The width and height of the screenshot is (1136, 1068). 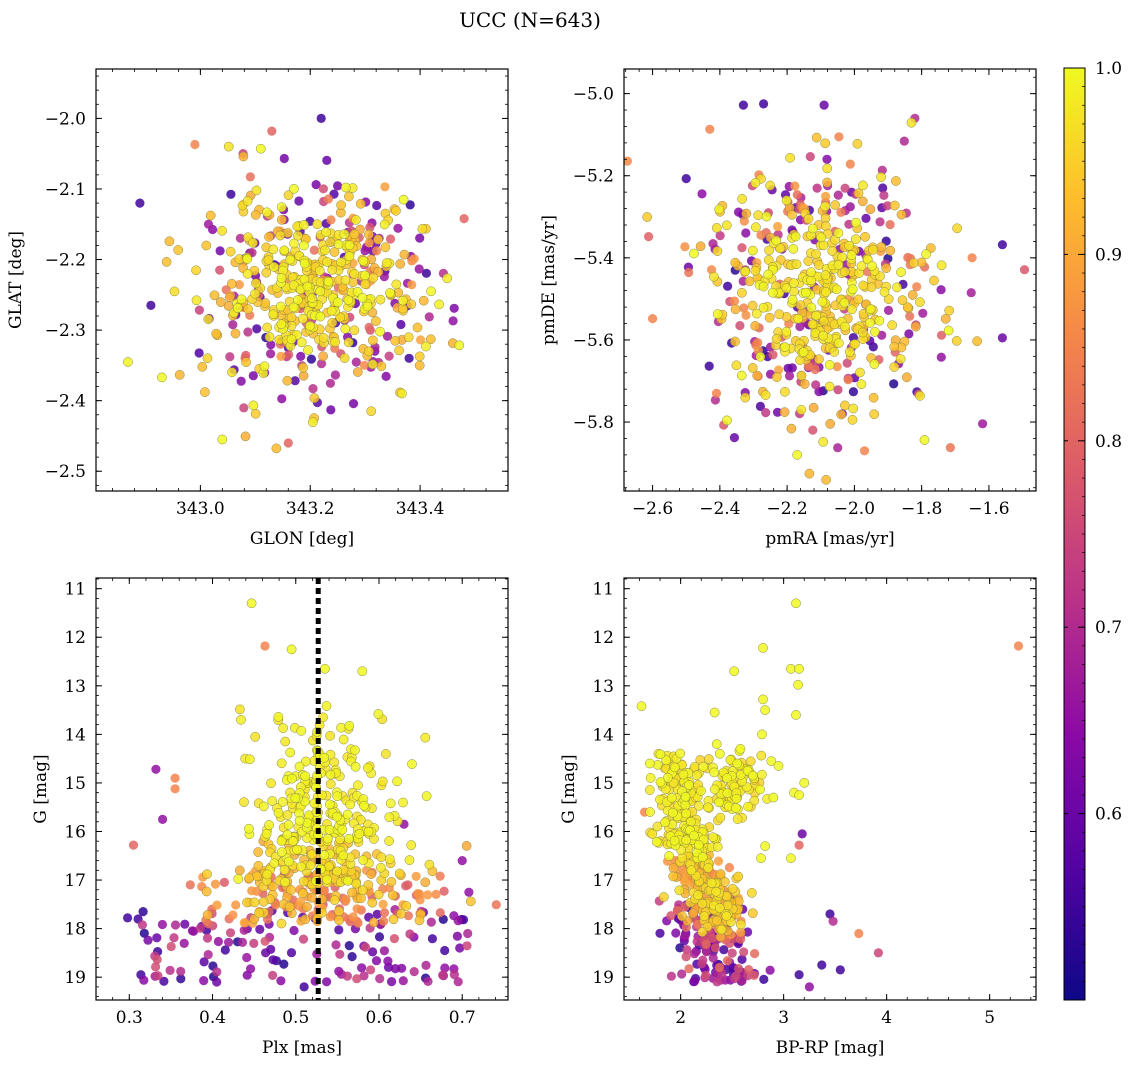 I want to click on x-tick-label: −2.2, so click(x=786, y=509).